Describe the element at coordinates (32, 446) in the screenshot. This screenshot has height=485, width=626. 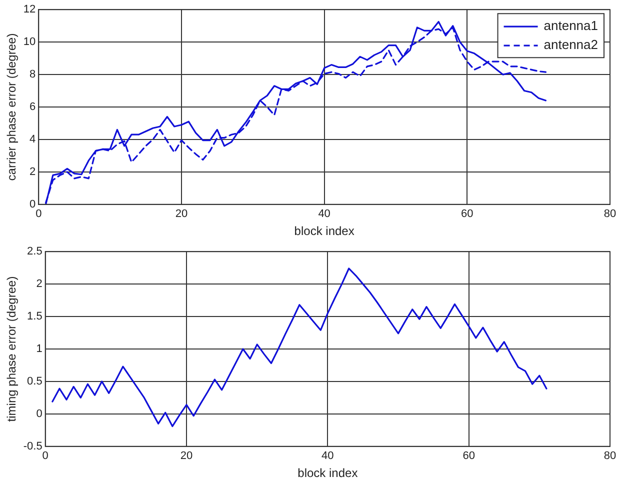
I see `y-tick-label: -0.5` at that location.